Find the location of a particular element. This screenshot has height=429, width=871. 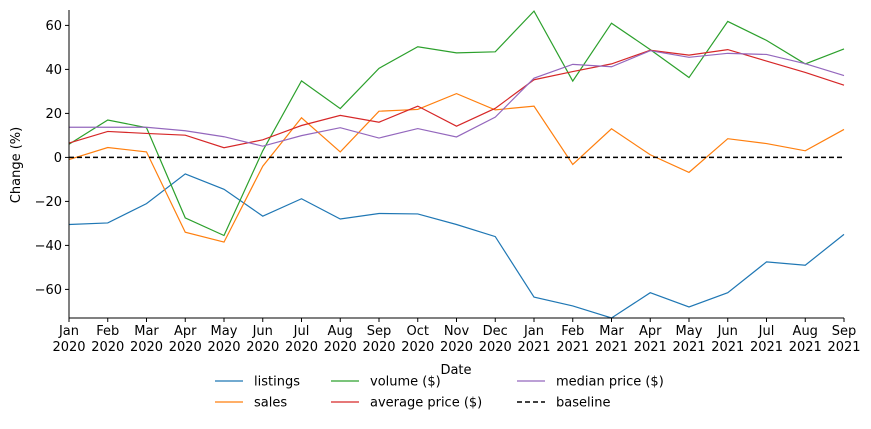

x-tick-label: Sep 2020 is located at coordinates (378, 339).